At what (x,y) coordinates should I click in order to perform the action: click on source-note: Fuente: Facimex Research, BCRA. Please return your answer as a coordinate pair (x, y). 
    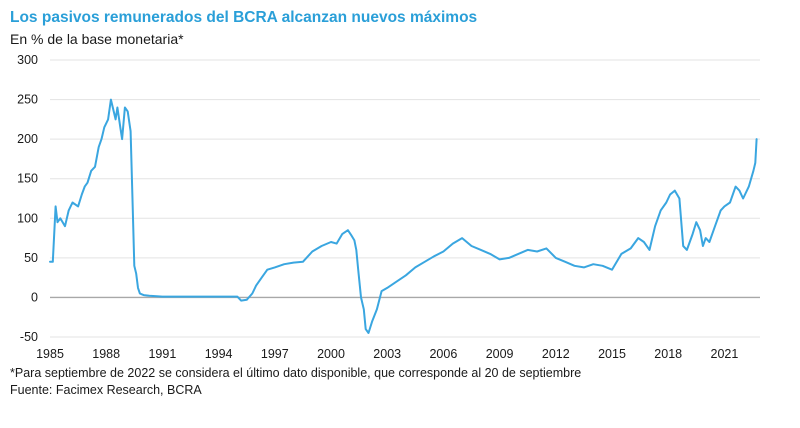
    Looking at the image, I should click on (106, 390).